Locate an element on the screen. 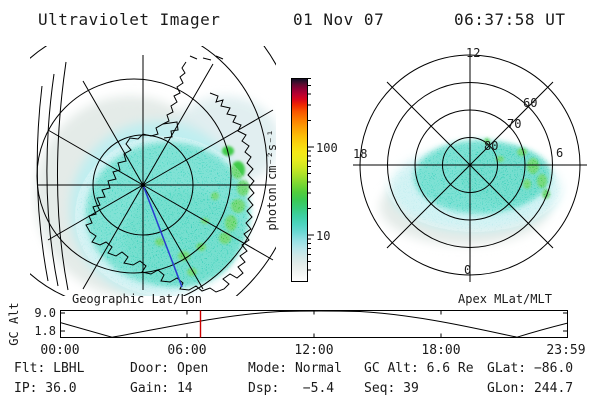 The image size is (600, 400). mlat-label-60: 60 is located at coordinates (530, 103).